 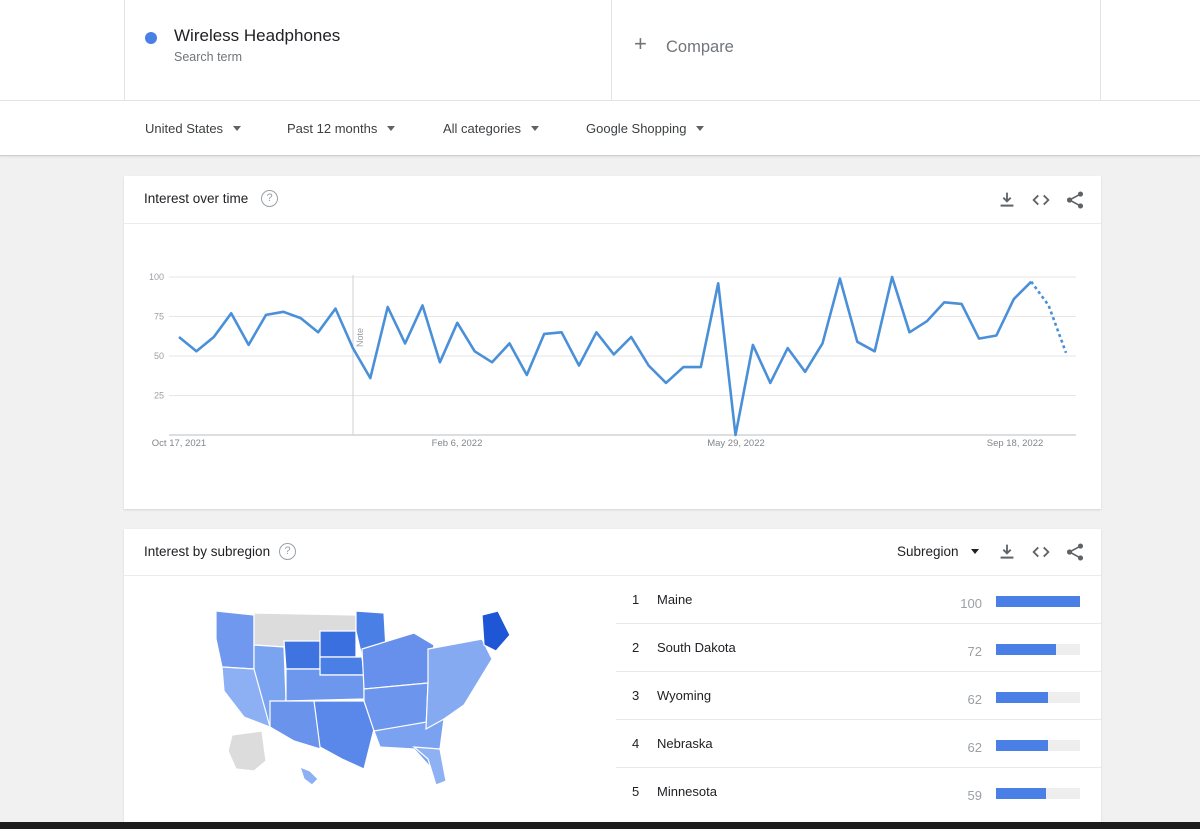 What do you see at coordinates (235, 640) in the screenshot?
I see `map-region-northwest` at bounding box center [235, 640].